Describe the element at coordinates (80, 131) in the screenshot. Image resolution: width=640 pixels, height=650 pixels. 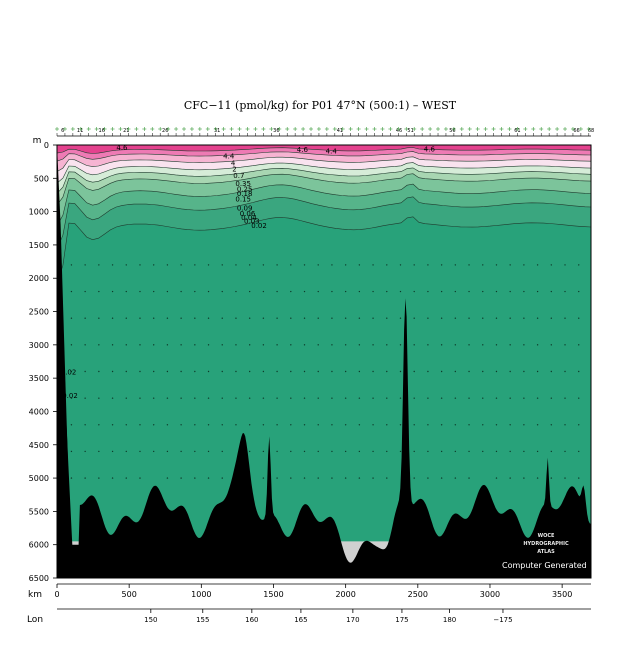
I see `station-label: 11` at that location.